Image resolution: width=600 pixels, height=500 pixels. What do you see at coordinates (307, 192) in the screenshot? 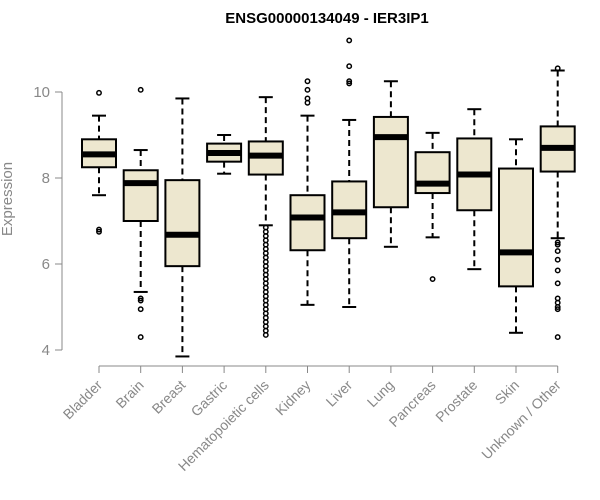
I see `box-kidney` at bounding box center [307, 192].